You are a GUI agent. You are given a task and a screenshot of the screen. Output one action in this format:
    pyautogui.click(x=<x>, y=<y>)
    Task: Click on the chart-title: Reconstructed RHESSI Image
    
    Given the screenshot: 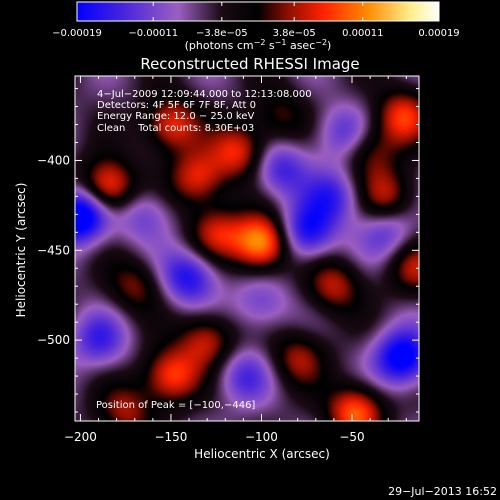 What is the action you would take?
    pyautogui.click(x=249, y=64)
    